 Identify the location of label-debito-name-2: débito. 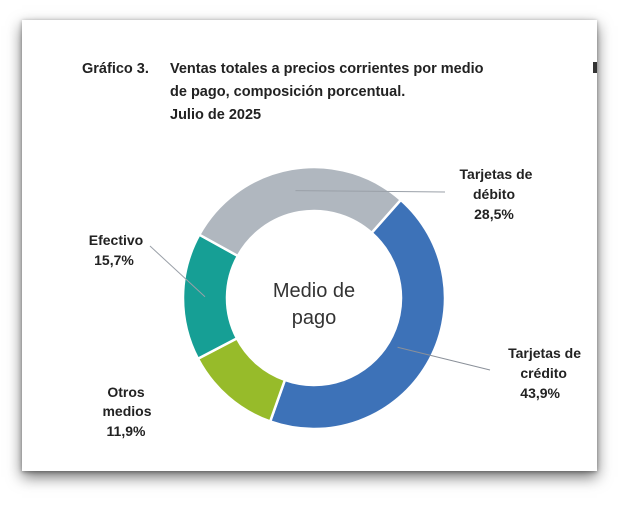
(494, 194).